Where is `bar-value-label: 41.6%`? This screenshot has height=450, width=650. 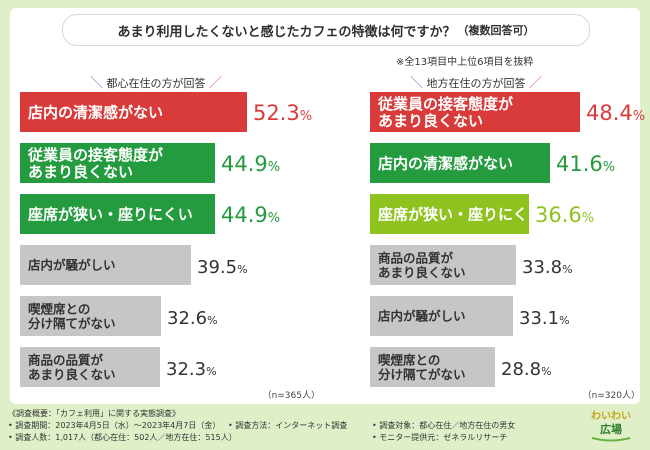
bar-value-label: 41.6% is located at coordinates (585, 164).